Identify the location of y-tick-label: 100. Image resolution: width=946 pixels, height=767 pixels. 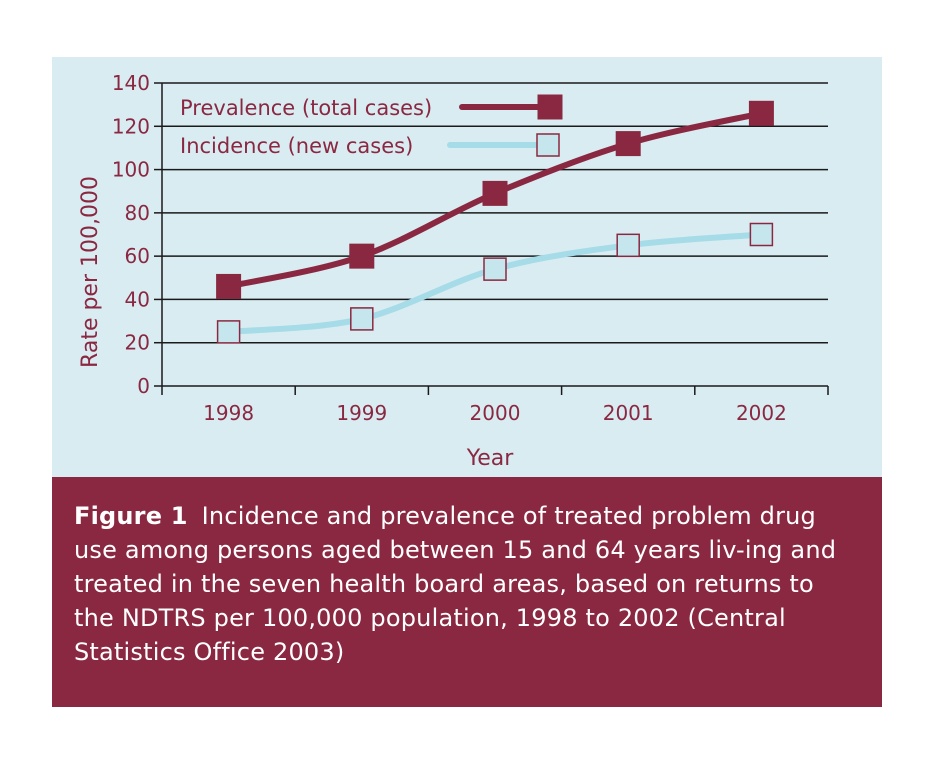
(131, 170).